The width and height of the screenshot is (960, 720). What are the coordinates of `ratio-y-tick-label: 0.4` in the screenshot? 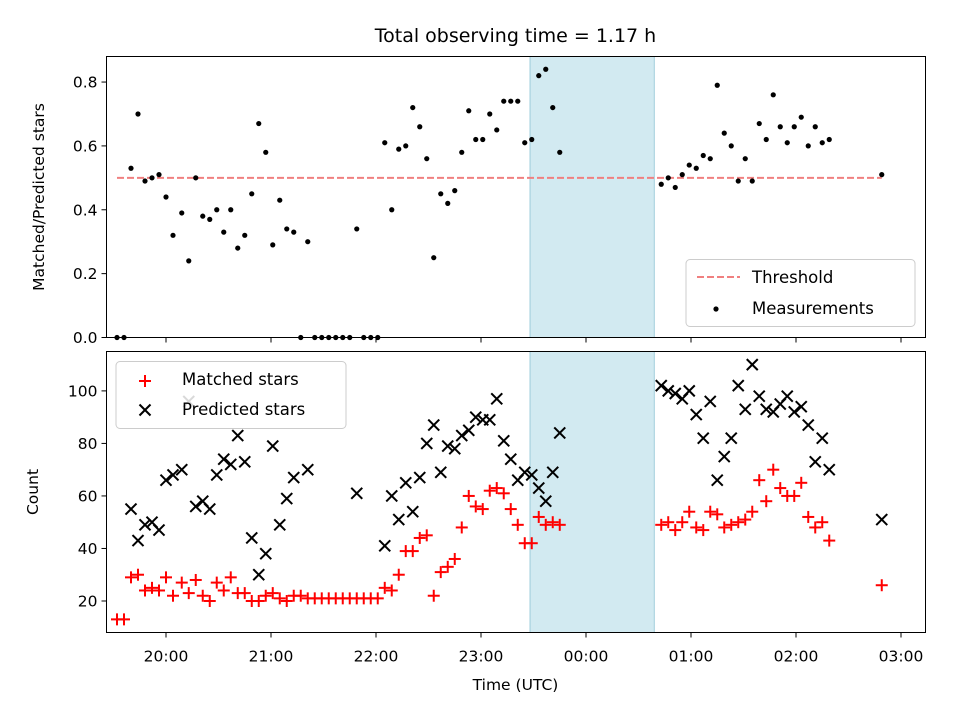 It's located at (85, 210).